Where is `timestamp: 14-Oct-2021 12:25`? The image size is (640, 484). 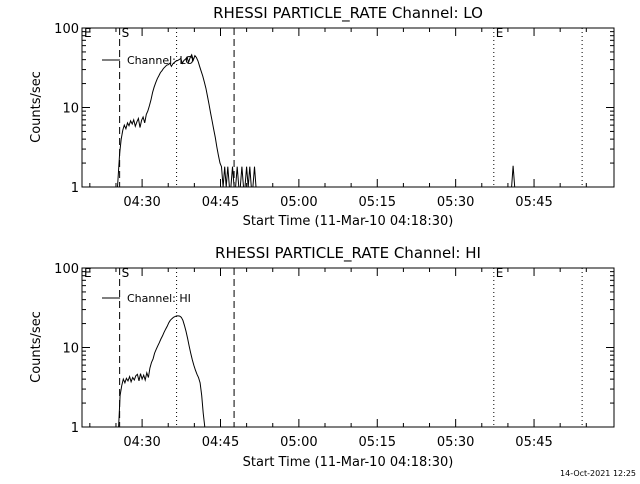
timestamp: 14-Oct-2021 12:25 is located at coordinates (598, 473).